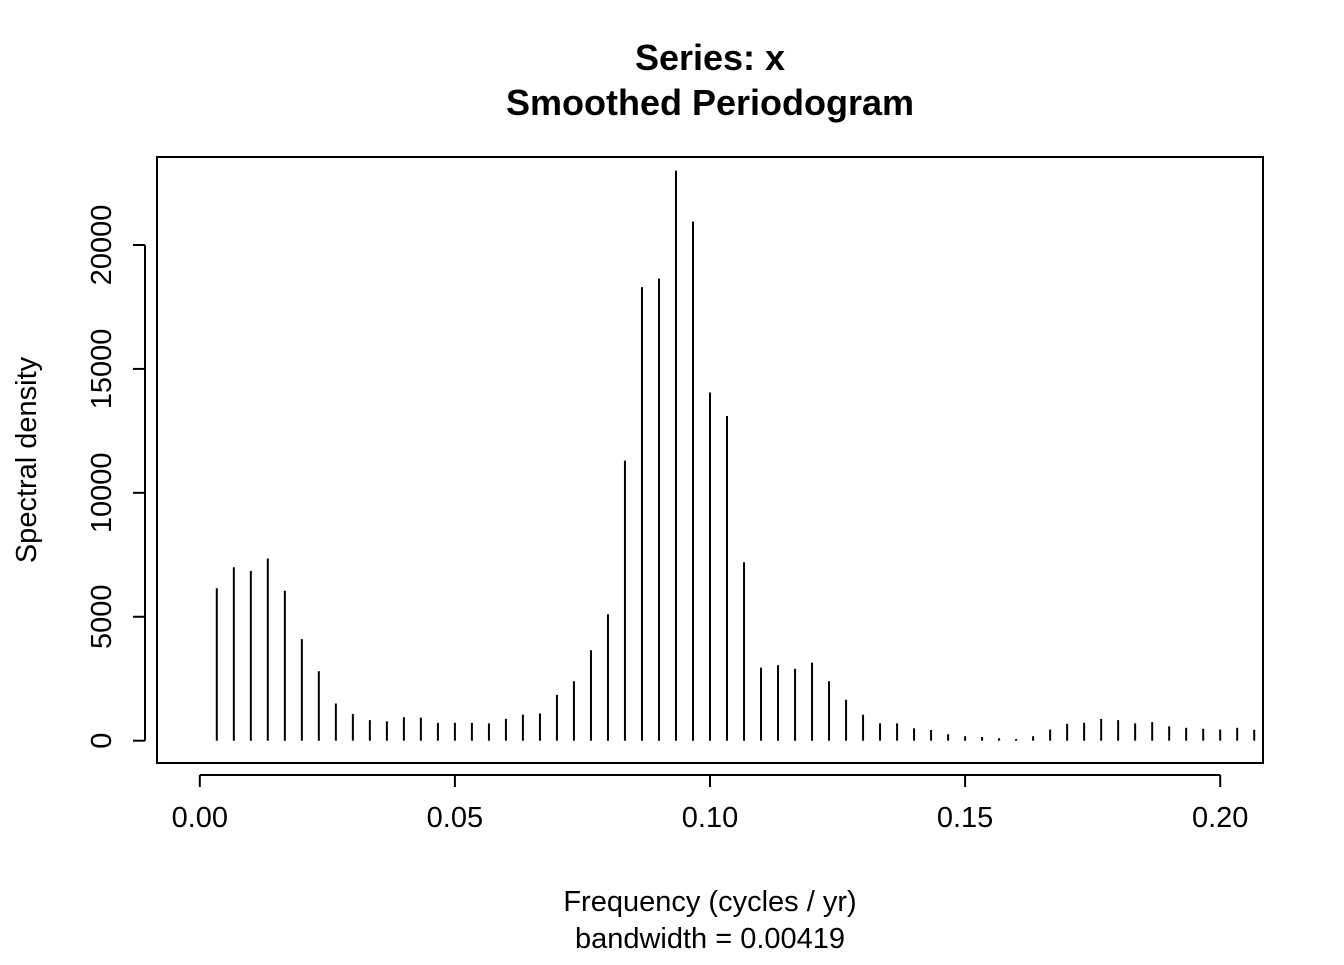 The height and width of the screenshot is (965, 1344). I want to click on x-tick-label: 0.10, so click(710, 818).